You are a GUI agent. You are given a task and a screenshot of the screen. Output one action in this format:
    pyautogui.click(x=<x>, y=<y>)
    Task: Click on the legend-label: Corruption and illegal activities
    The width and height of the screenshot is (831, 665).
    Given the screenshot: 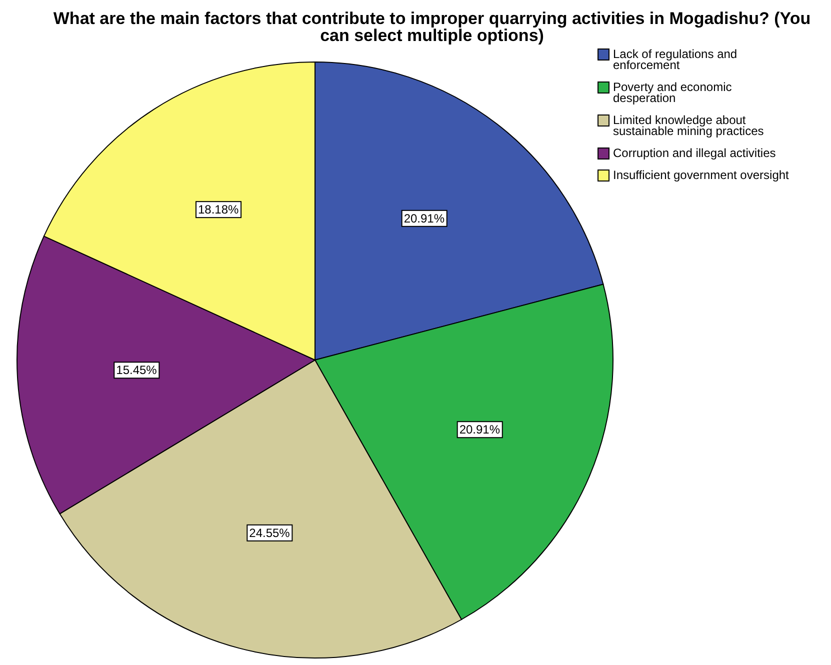 What is the action you would take?
    pyautogui.click(x=694, y=153)
    